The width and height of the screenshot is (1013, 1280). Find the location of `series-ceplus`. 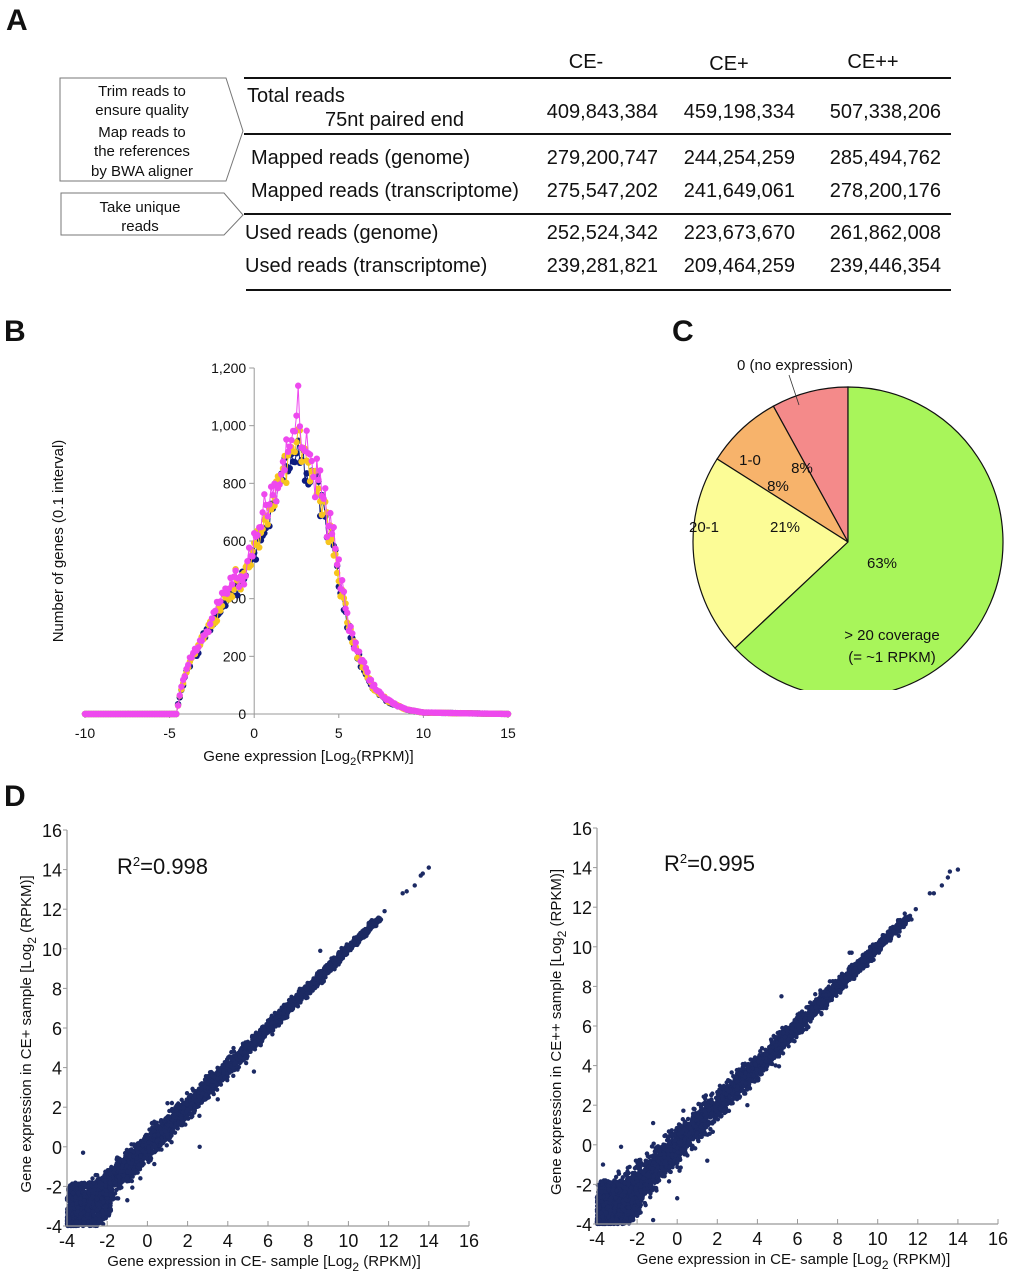

series-ceplus is located at coordinates (296, 572).